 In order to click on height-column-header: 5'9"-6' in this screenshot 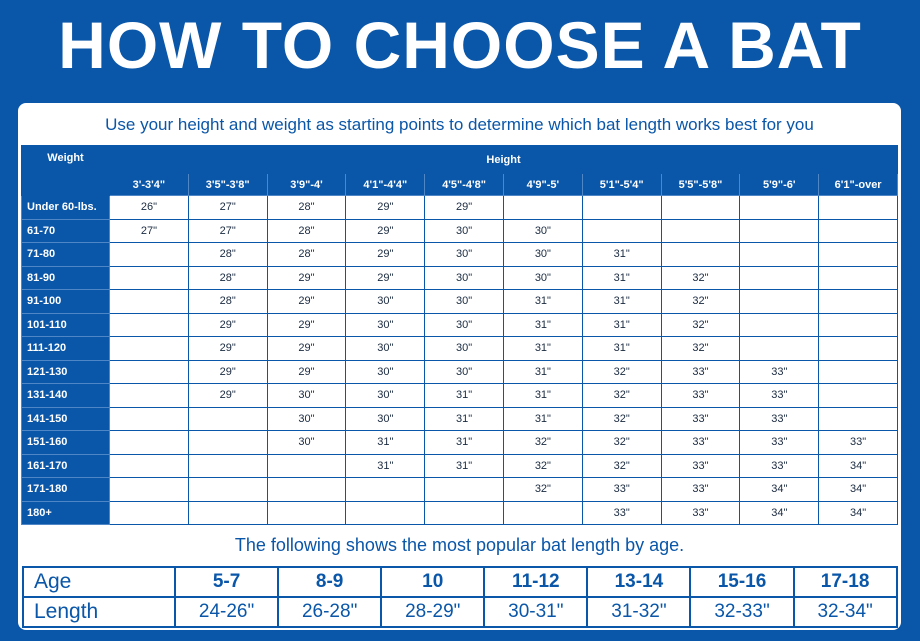, I will do `click(779, 184)`.